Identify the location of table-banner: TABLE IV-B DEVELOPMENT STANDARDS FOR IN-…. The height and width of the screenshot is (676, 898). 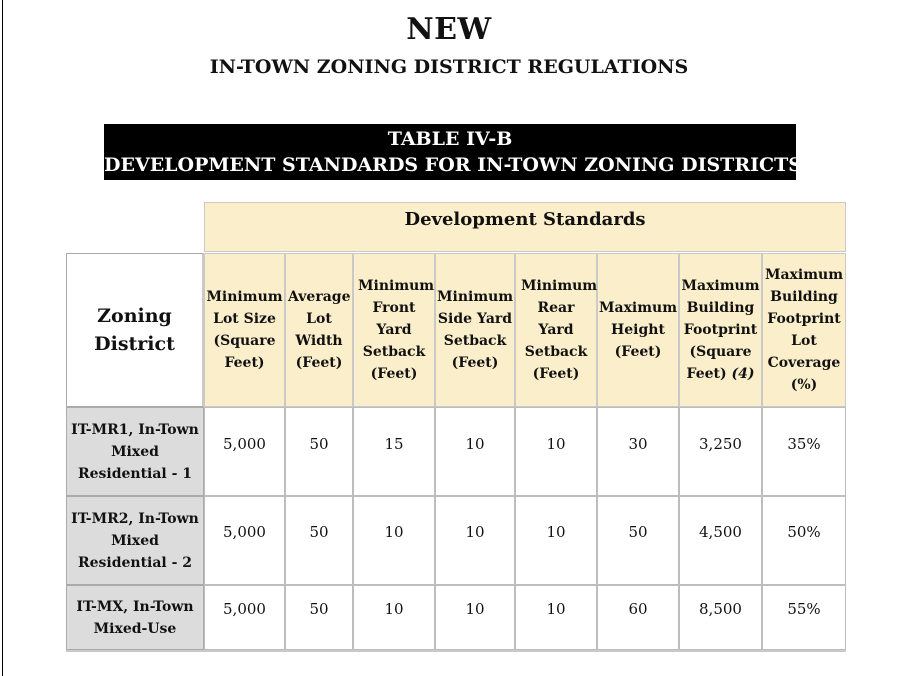
(453, 152).